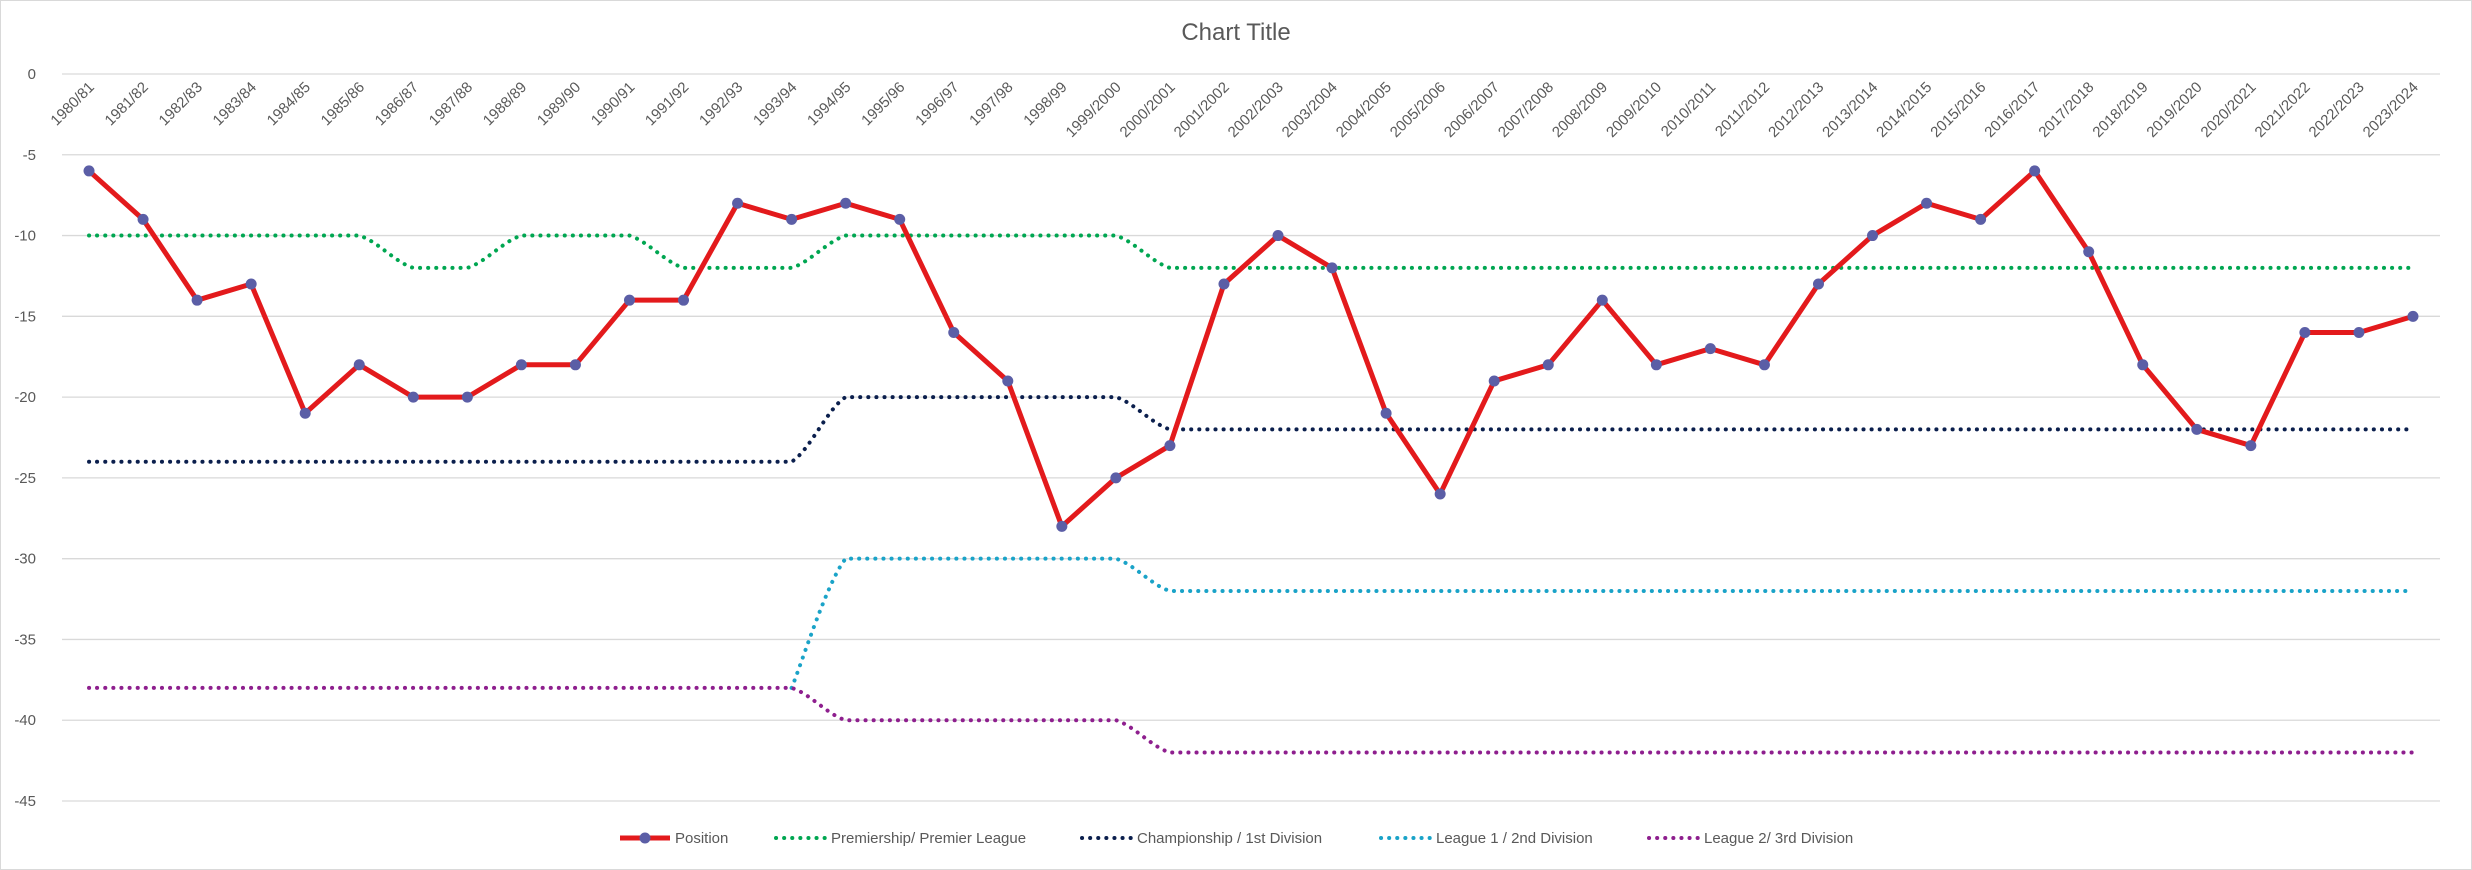  Describe the element at coordinates (883, 104) in the screenshot. I see `x-tick-label: 1995/96` at that location.